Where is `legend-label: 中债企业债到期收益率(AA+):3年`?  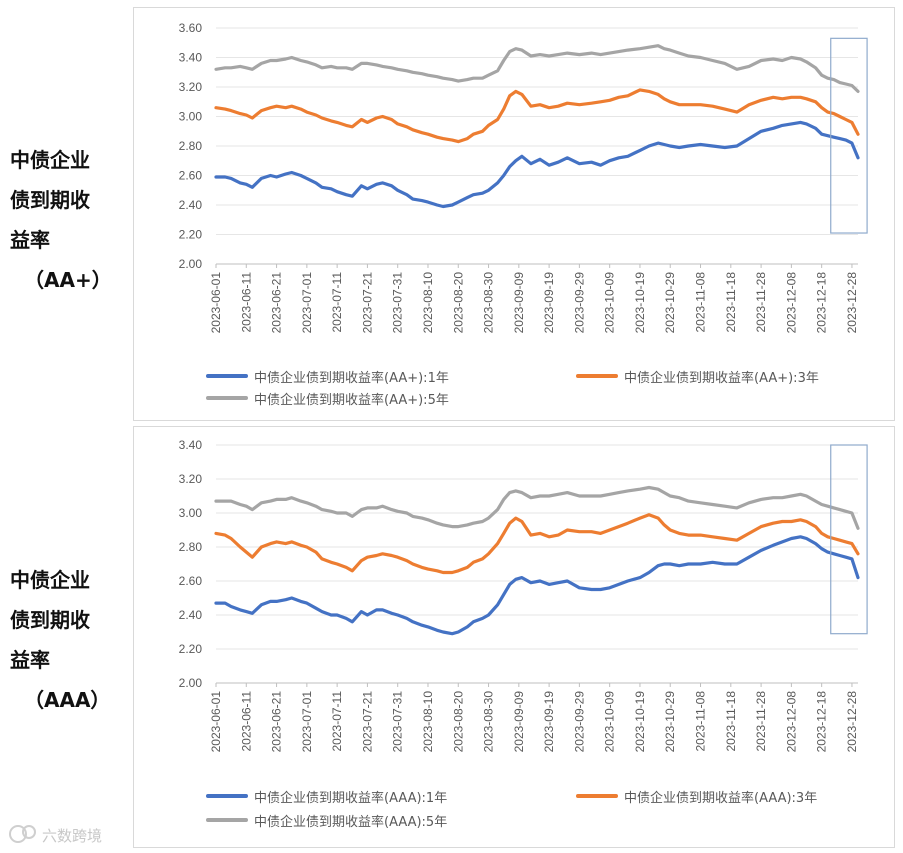
legend-label: 中债企业债到期收益率(AA+):3年 is located at coordinates (721, 378).